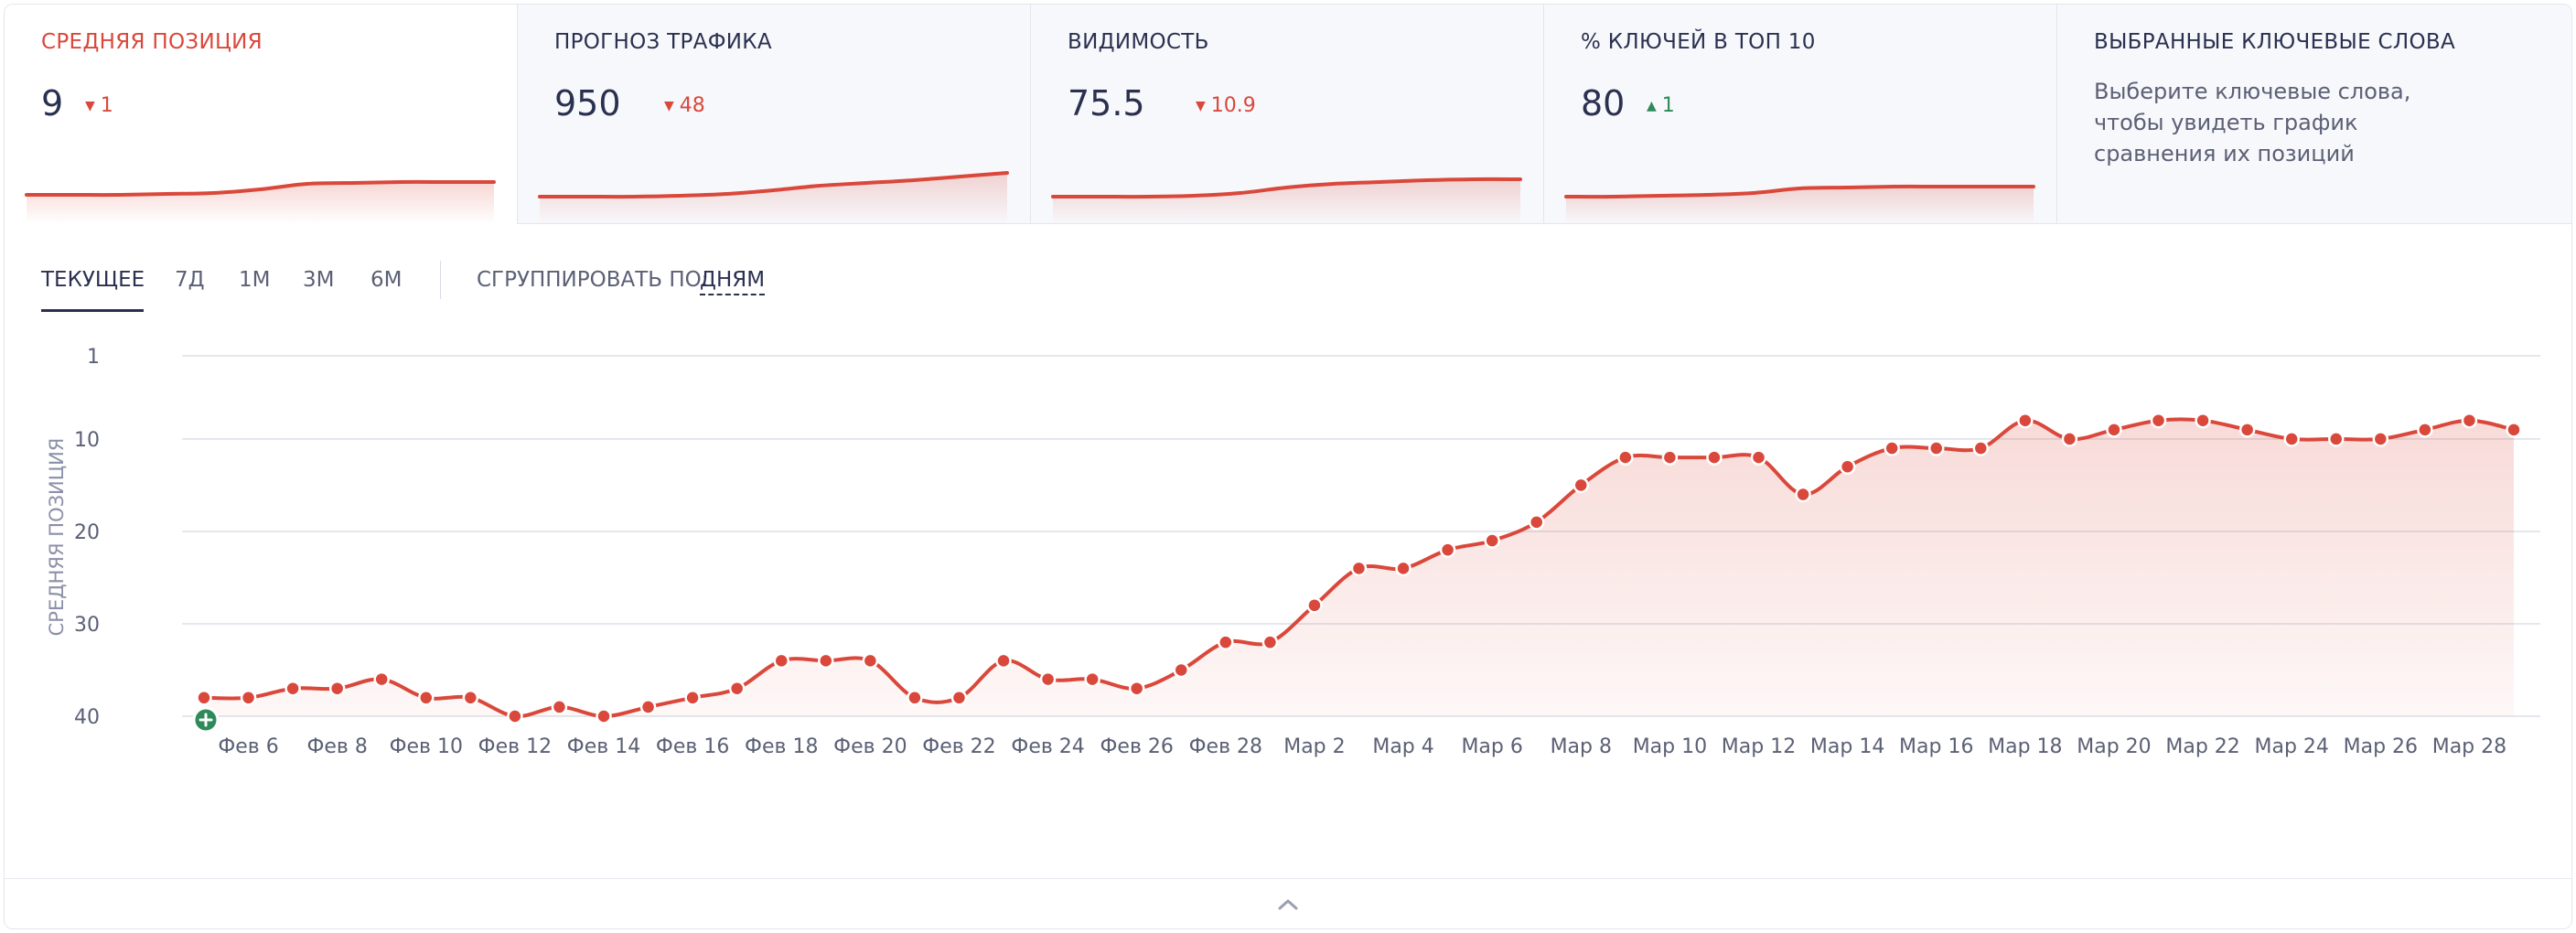 Image resolution: width=2576 pixels, height=933 pixels. What do you see at coordinates (1582, 746) in the screenshot?
I see `x-tick-label: Мар 8` at bounding box center [1582, 746].